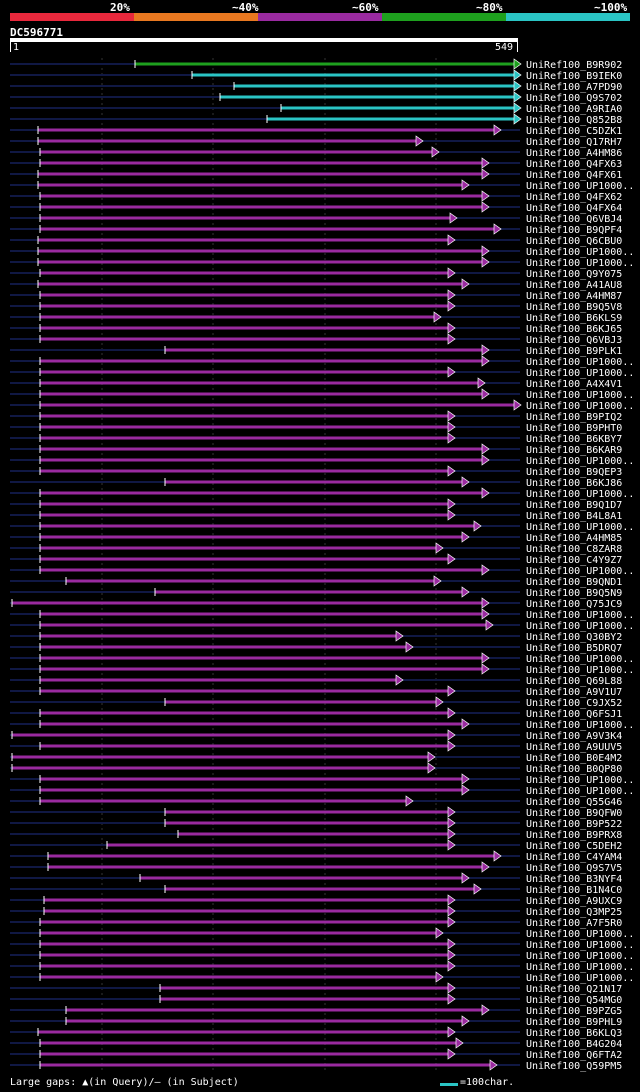 Image resolution: width=640 pixels, height=1092 pixels. What do you see at coordinates (574, 1055) in the screenshot?
I see `hit-label: UniRef100_Q6FTA2` at bounding box center [574, 1055].